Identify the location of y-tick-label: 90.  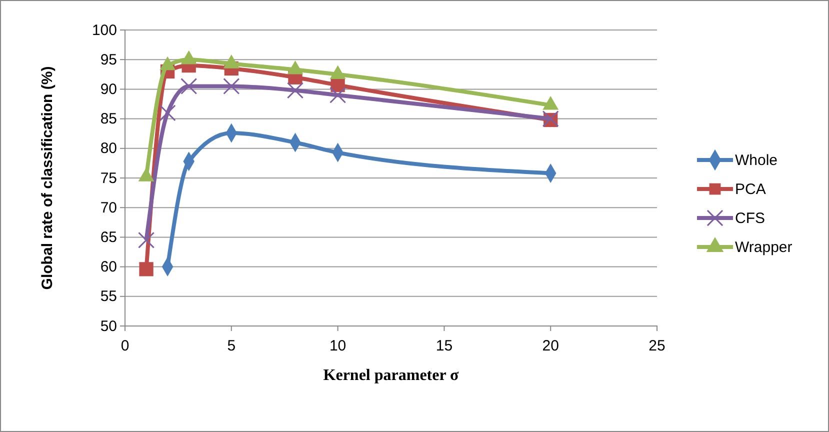
(108, 89).